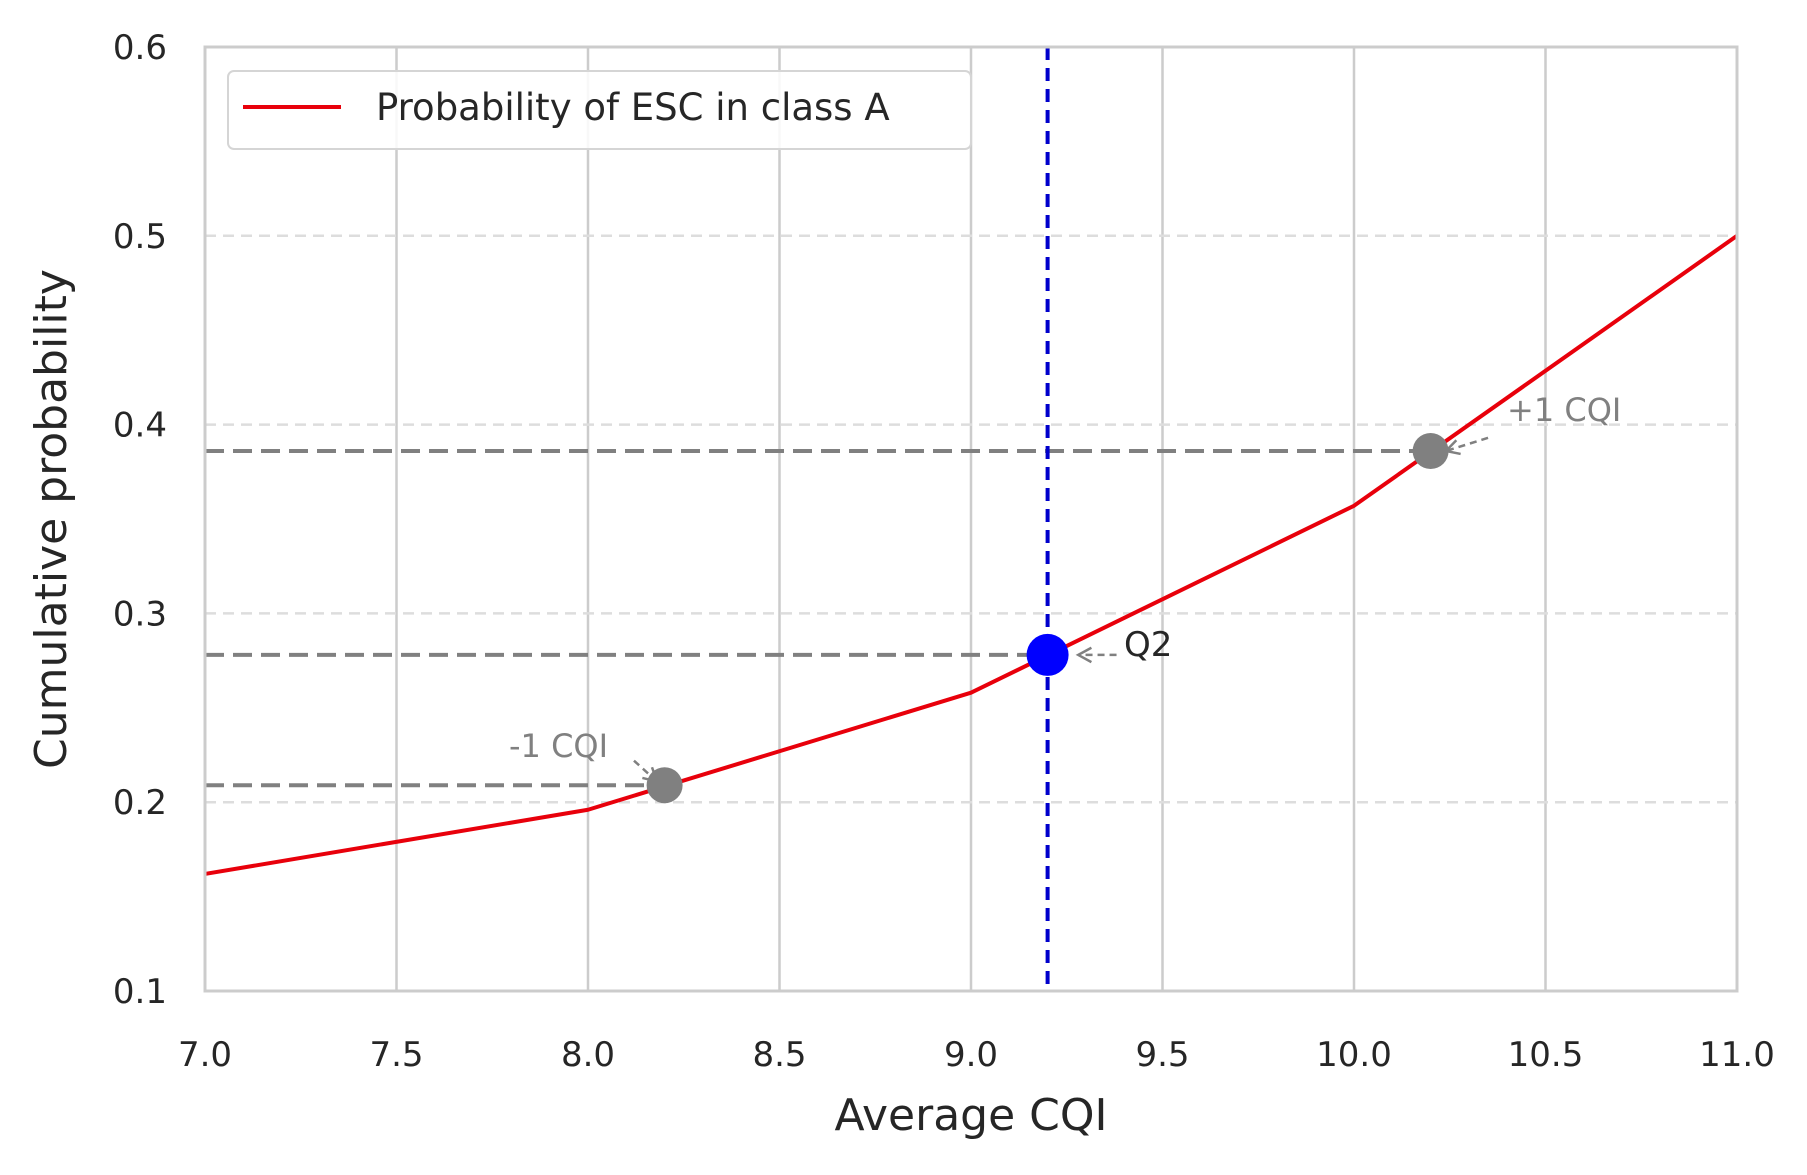 This screenshot has width=1807, height=1175. I want to click on legend-box, so click(599, 110).